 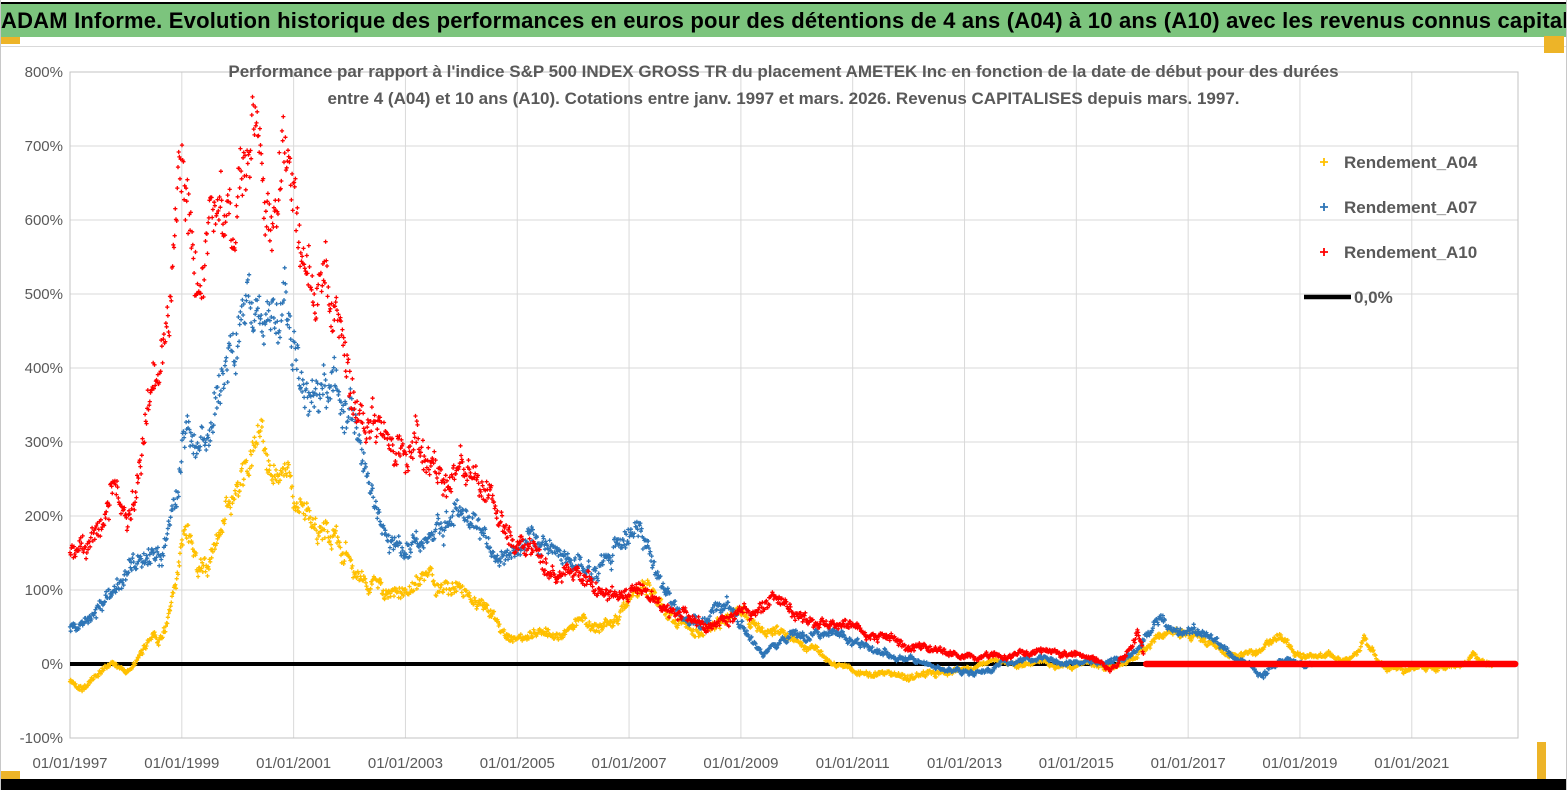 I want to click on gold-accent-bottom-right, so click(x=1541, y=760).